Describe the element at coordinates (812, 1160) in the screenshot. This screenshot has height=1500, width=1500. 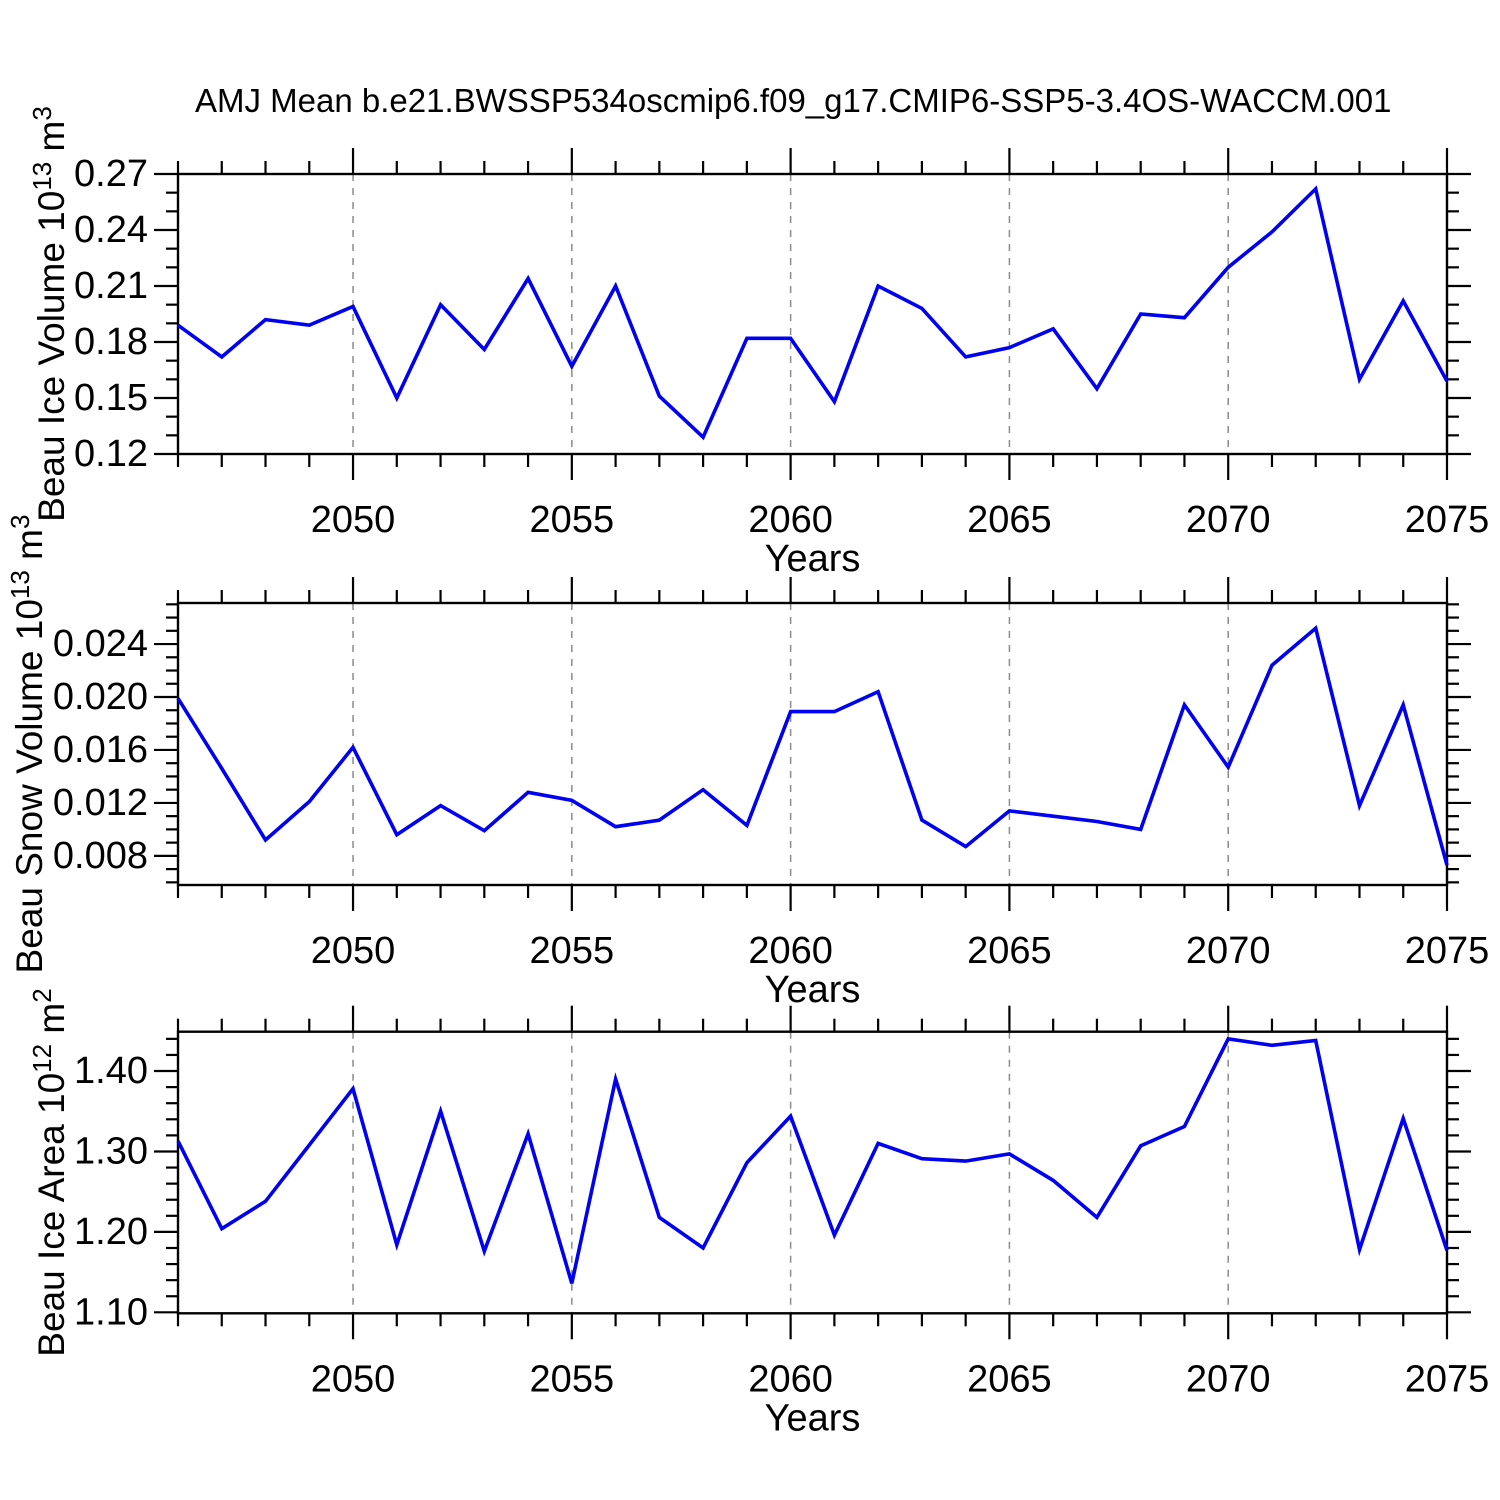
I see `series-line-beau-ice-area` at that location.